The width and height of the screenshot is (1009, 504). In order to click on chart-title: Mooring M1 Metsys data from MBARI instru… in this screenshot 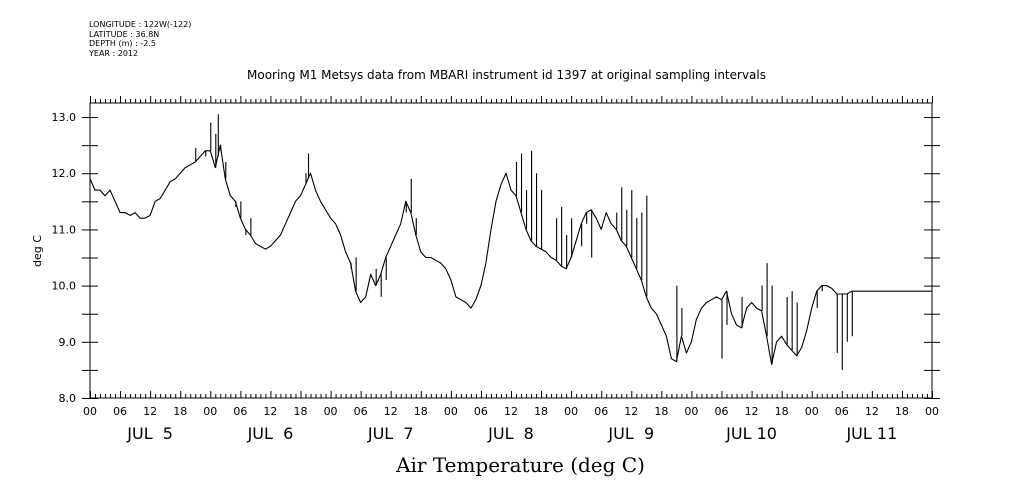, I will do `click(506, 75)`.